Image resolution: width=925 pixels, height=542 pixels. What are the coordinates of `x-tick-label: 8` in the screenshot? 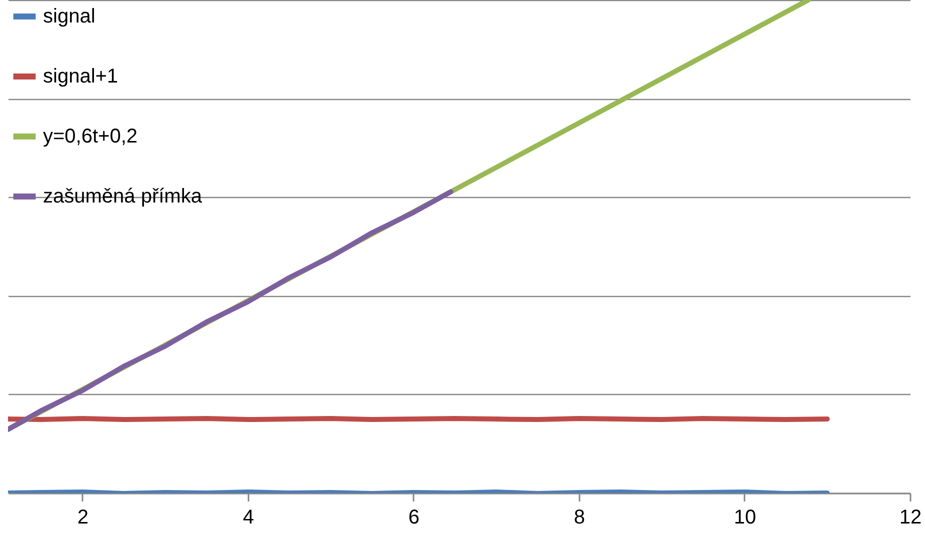 It's located at (580, 517).